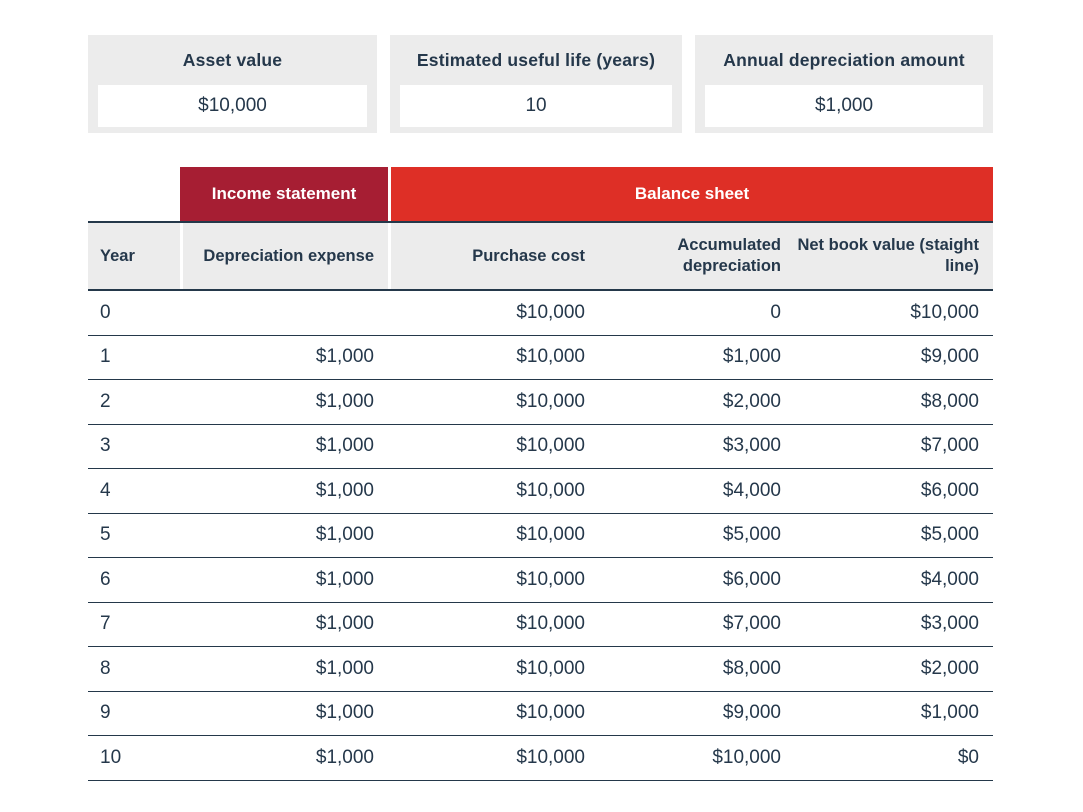 The width and height of the screenshot is (1083, 812). Describe the element at coordinates (284, 313) in the screenshot. I see `cell-depreciation-expense` at that location.